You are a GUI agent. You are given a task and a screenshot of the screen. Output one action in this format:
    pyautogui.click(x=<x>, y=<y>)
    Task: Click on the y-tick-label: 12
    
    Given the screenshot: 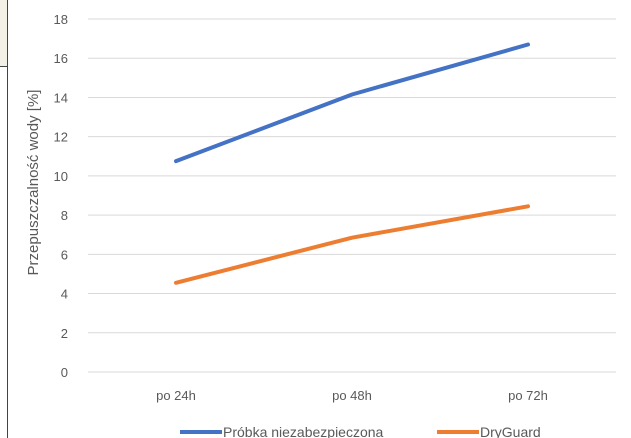 What is the action you would take?
    pyautogui.click(x=61, y=137)
    